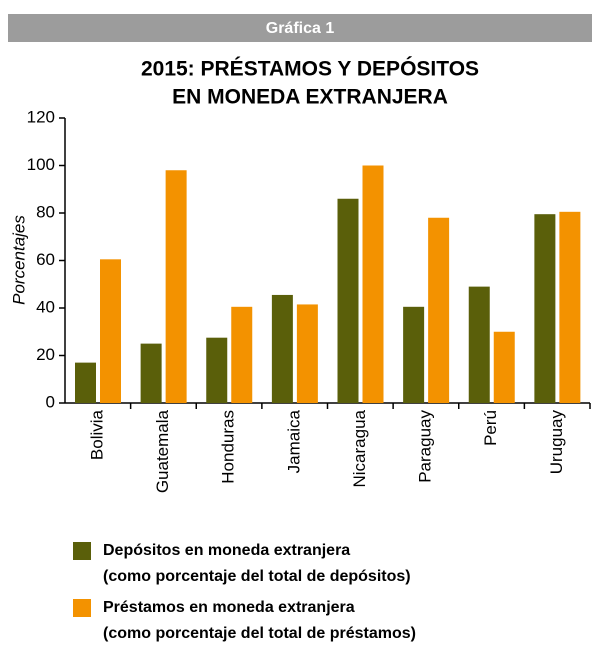  I want to click on x-tick-label: Nicaragua, so click(359, 448).